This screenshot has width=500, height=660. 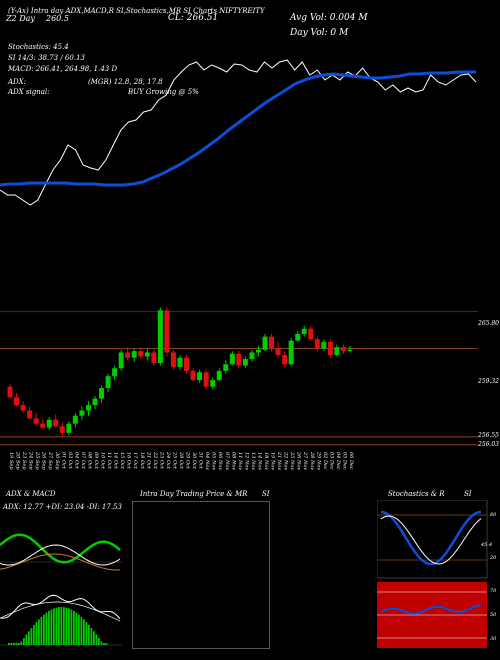 What do you see at coordinates (273, 461) in the screenshot?
I see `date-tick-label: 19 Nov` at bounding box center [273, 461].